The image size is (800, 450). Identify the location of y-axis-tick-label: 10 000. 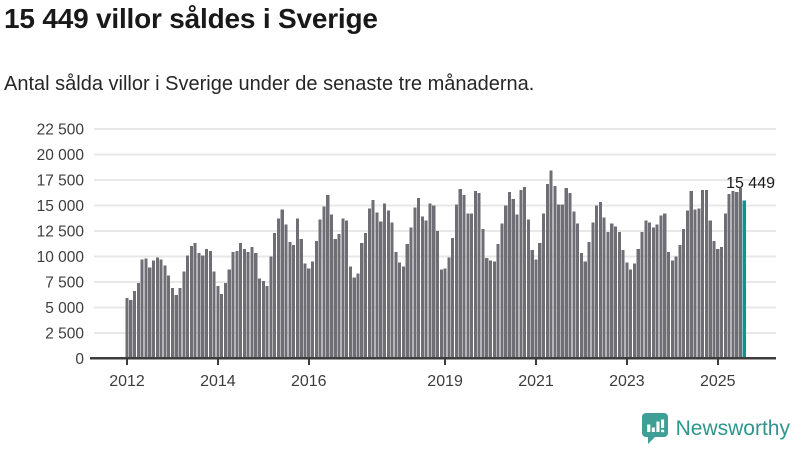
(61, 257).